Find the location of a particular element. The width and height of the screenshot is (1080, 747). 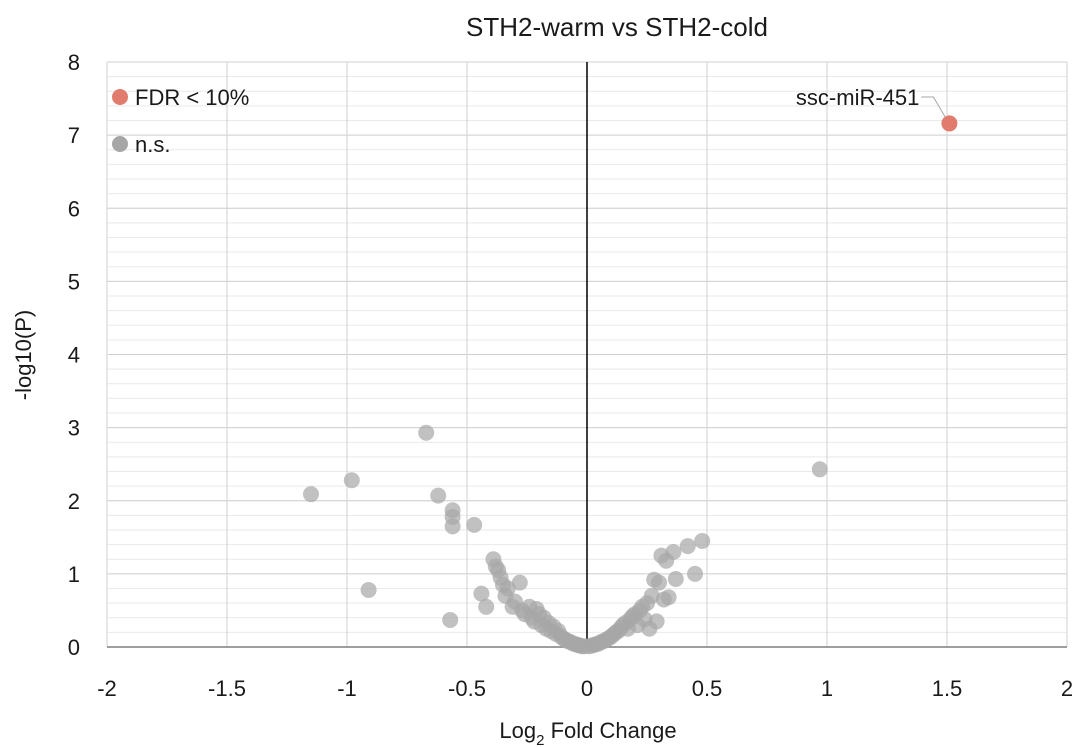

y-tick-label: 7 is located at coordinates (74, 135).